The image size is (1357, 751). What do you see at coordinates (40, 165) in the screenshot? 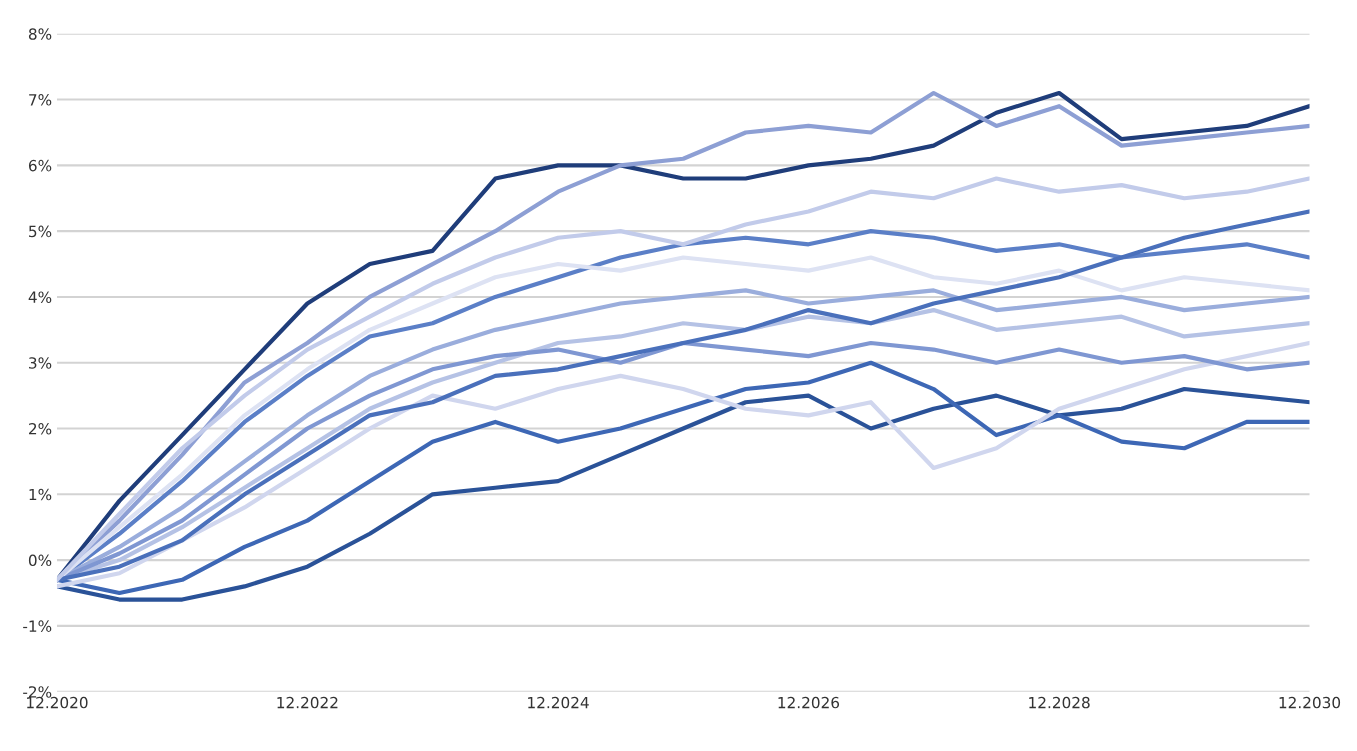
I see `y-tick-label: 6%` at bounding box center [40, 165].